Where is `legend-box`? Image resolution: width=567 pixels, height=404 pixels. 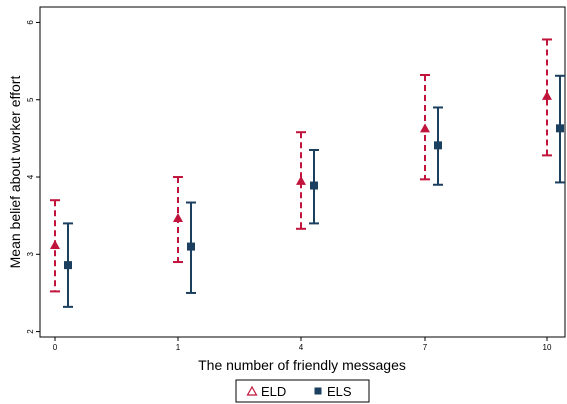
legend-box is located at coordinates (302, 391).